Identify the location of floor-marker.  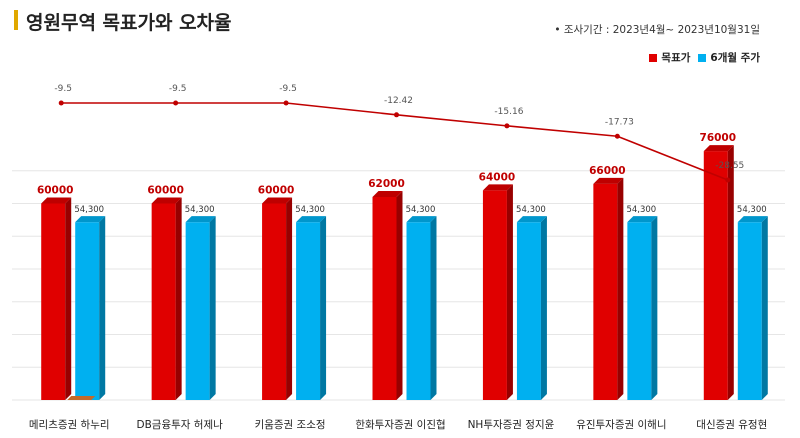
(81, 398).